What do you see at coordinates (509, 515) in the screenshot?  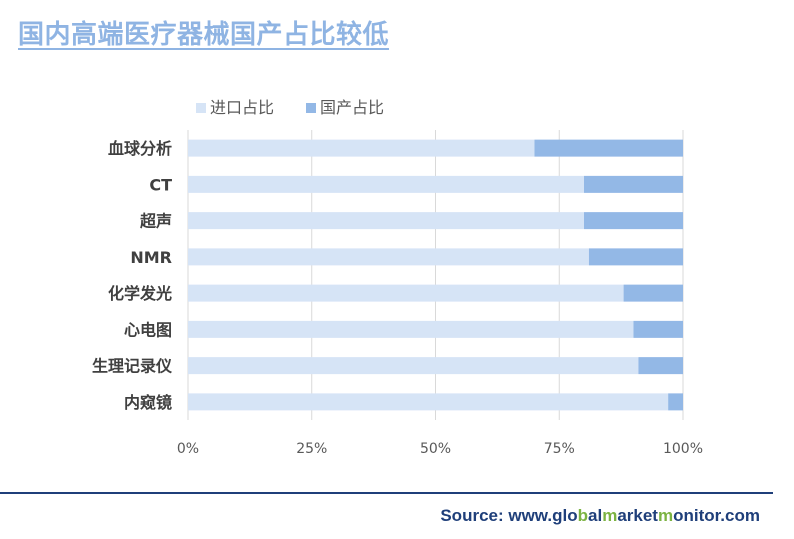 I see `source-part: Source: www.glo` at bounding box center [509, 515].